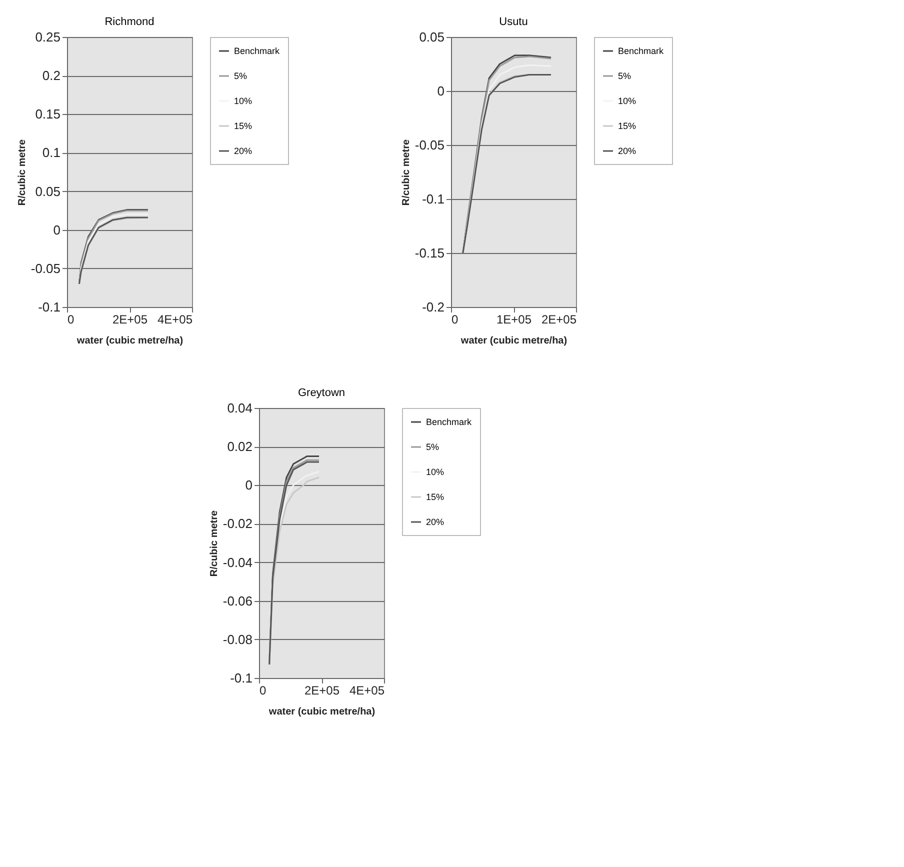 Image resolution: width=904 pixels, height=867 pixels. Describe the element at coordinates (239, 446) in the screenshot. I see `y-tick-label: 0.02` at that location.